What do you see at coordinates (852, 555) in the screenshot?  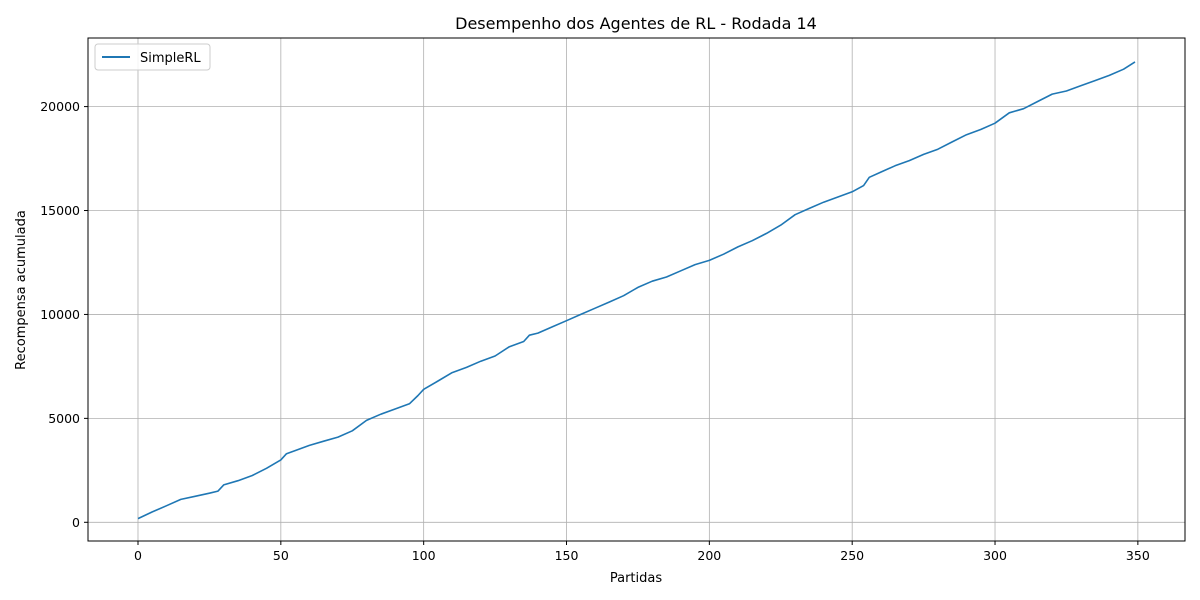 I see `x-tick-label: 250` at bounding box center [852, 555].